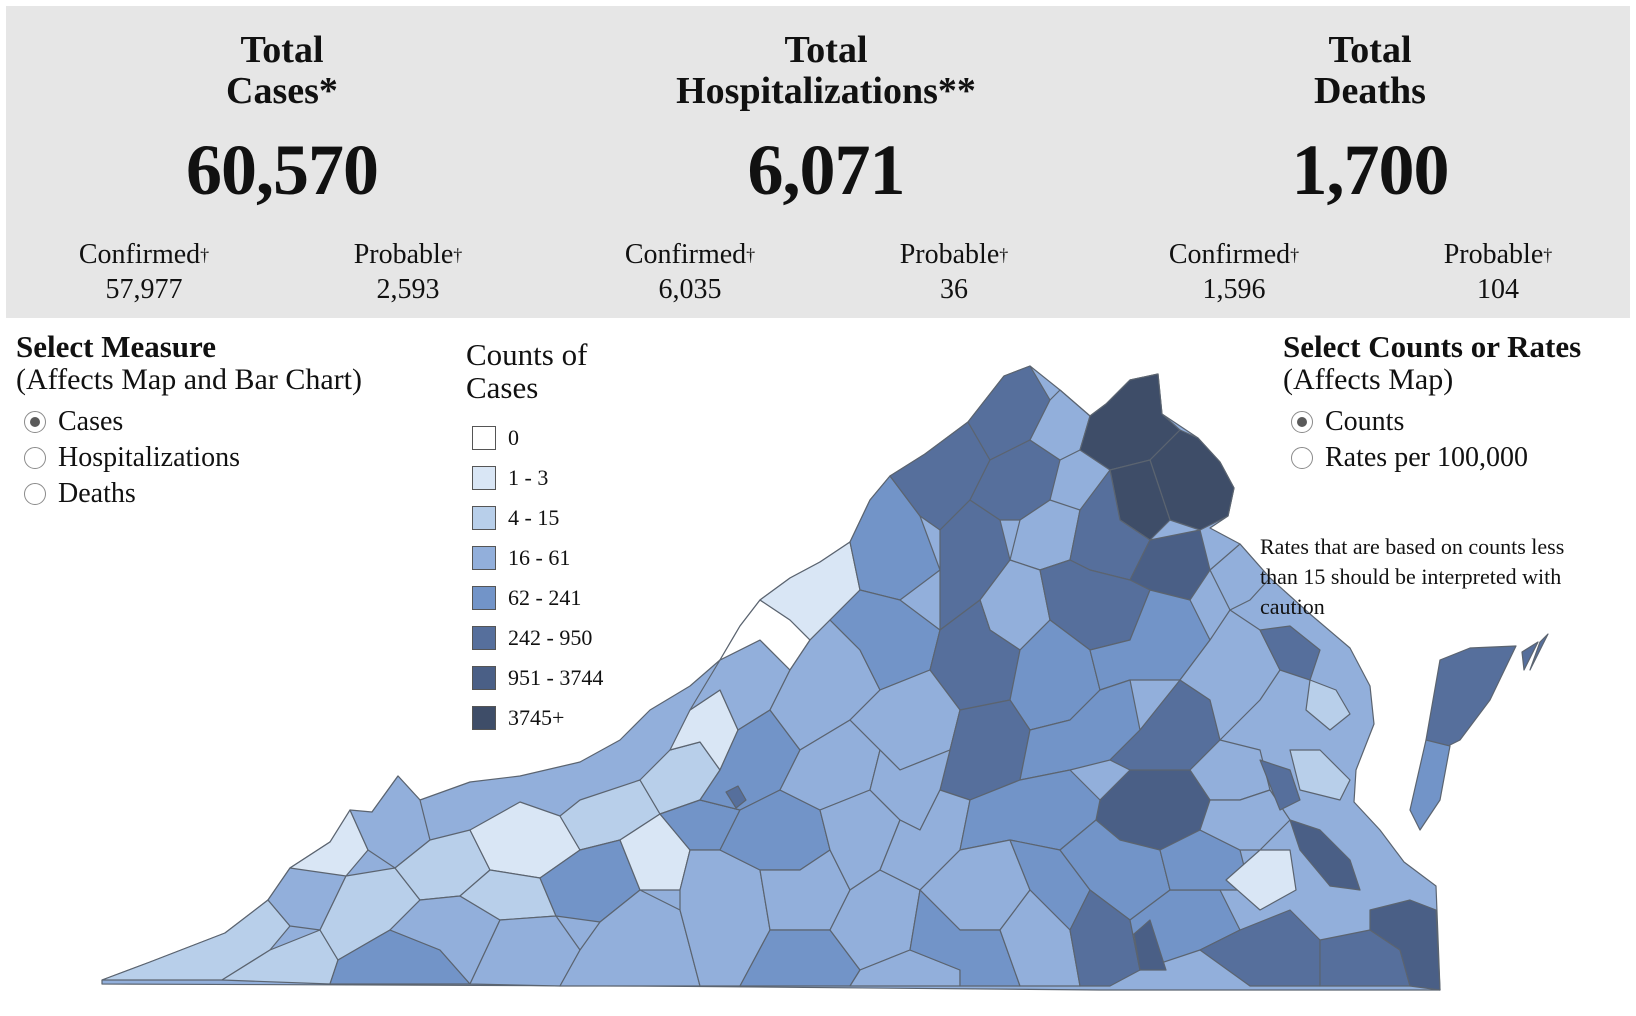 The width and height of the screenshot is (1636, 1016). What do you see at coordinates (954, 289) in the screenshot?
I see `hospitalizations-probable-value: 36` at bounding box center [954, 289].